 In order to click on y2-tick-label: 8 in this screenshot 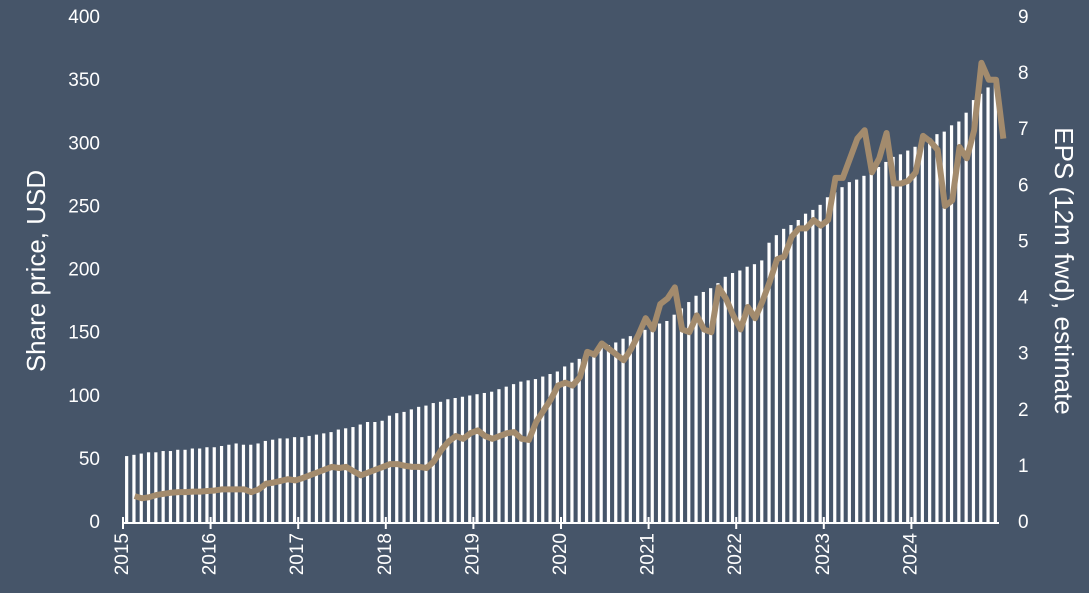, I will do `click(1023, 73)`.